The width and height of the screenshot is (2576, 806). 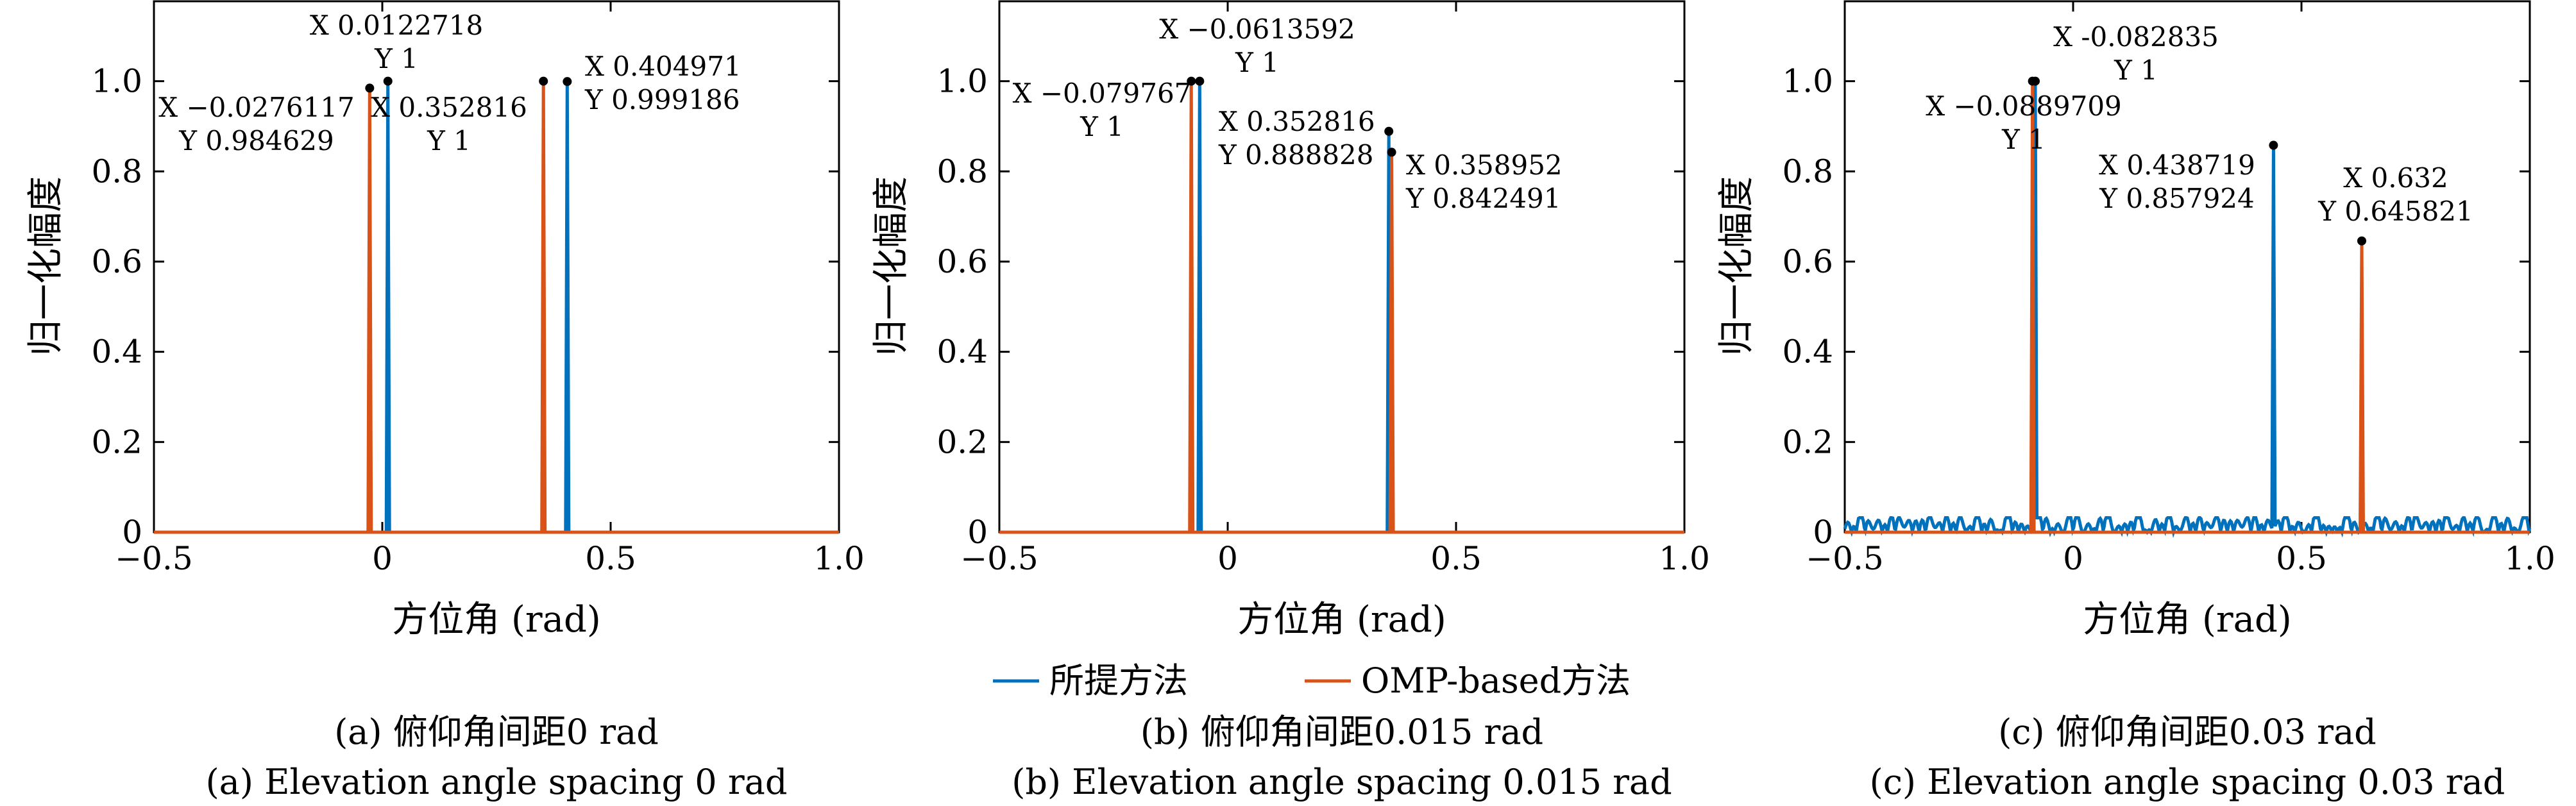 What do you see at coordinates (1295, 155) in the screenshot?
I see `annotation-y-label: Y 0.888828` at bounding box center [1295, 155].